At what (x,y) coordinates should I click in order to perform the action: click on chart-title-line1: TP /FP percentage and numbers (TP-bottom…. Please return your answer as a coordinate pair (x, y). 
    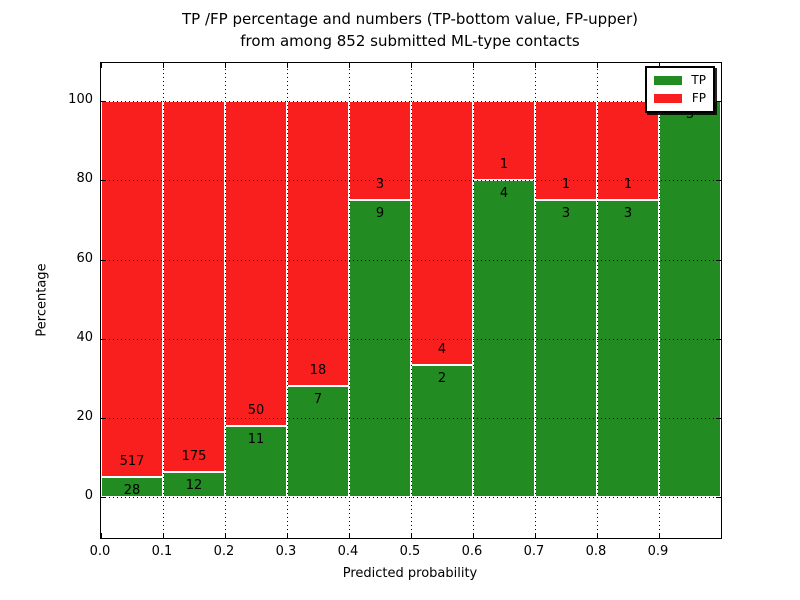
    Looking at the image, I should click on (410, 19).